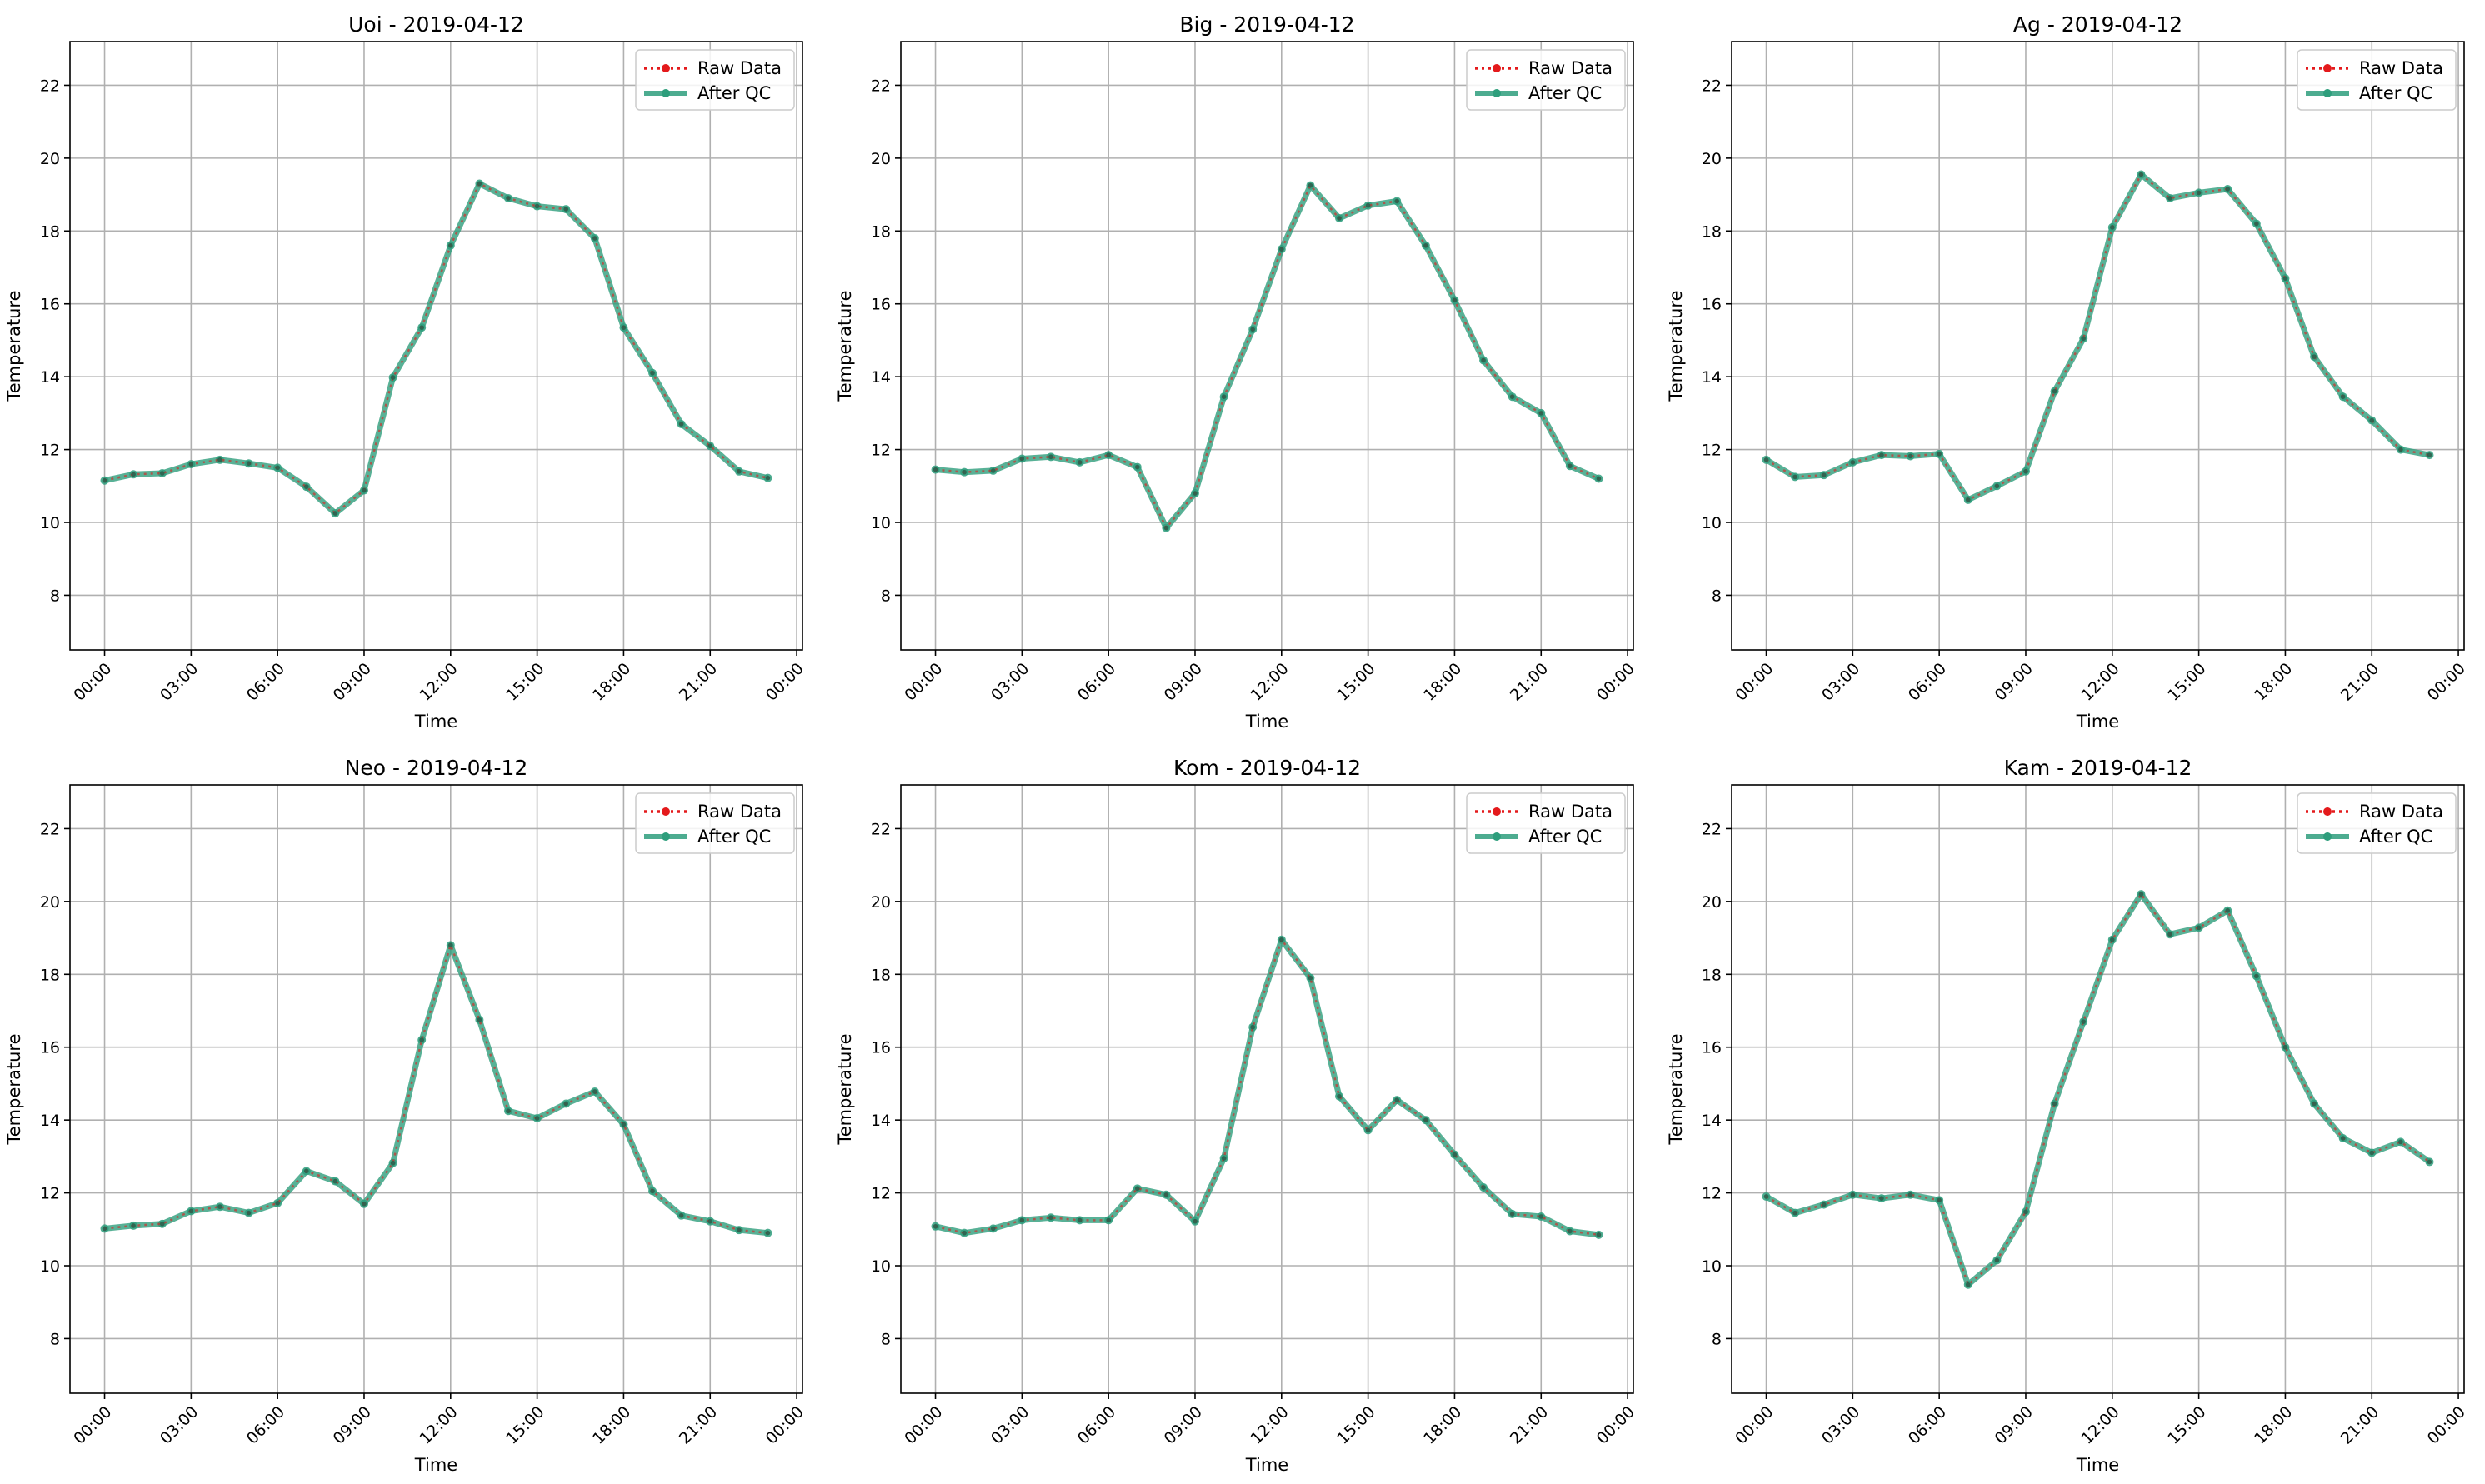  I want to click on legend-marker-raw-data, so click(666, 68).